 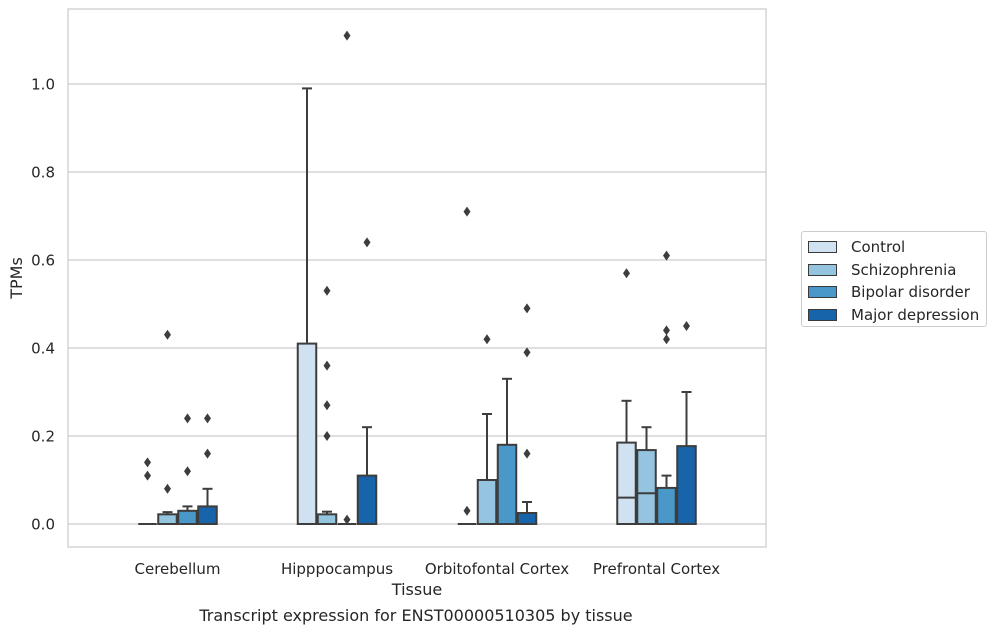 I want to click on y-tick-label: 0.2, so click(x=43, y=437).